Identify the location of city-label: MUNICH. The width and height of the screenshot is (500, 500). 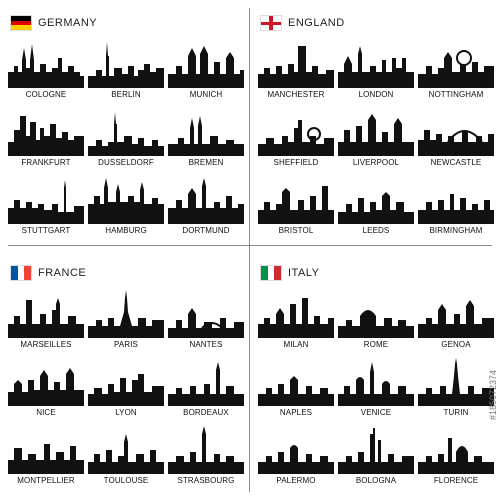
(206, 94).